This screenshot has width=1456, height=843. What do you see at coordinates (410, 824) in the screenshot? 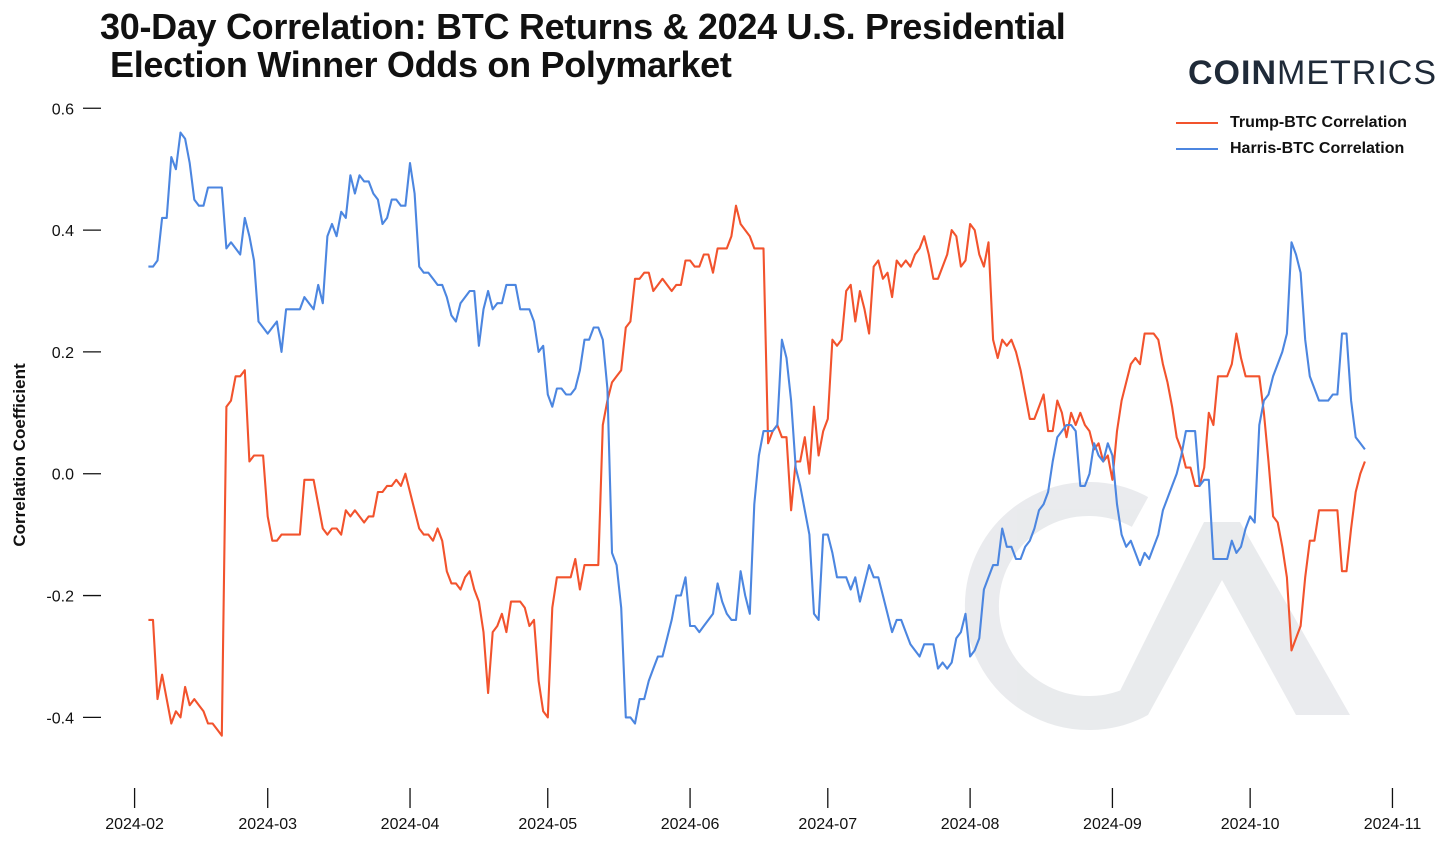
I see `x-tick-label: 2024-04` at bounding box center [410, 824].